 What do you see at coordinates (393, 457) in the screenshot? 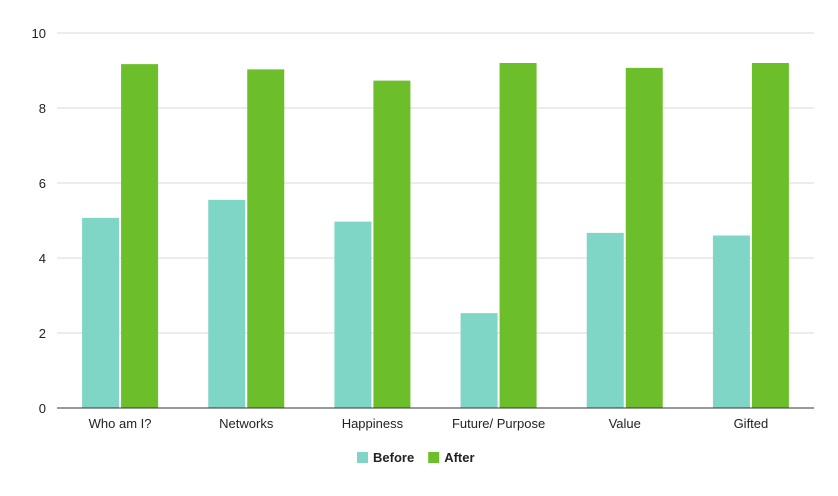
I see `legend-label-before: Before` at bounding box center [393, 457].